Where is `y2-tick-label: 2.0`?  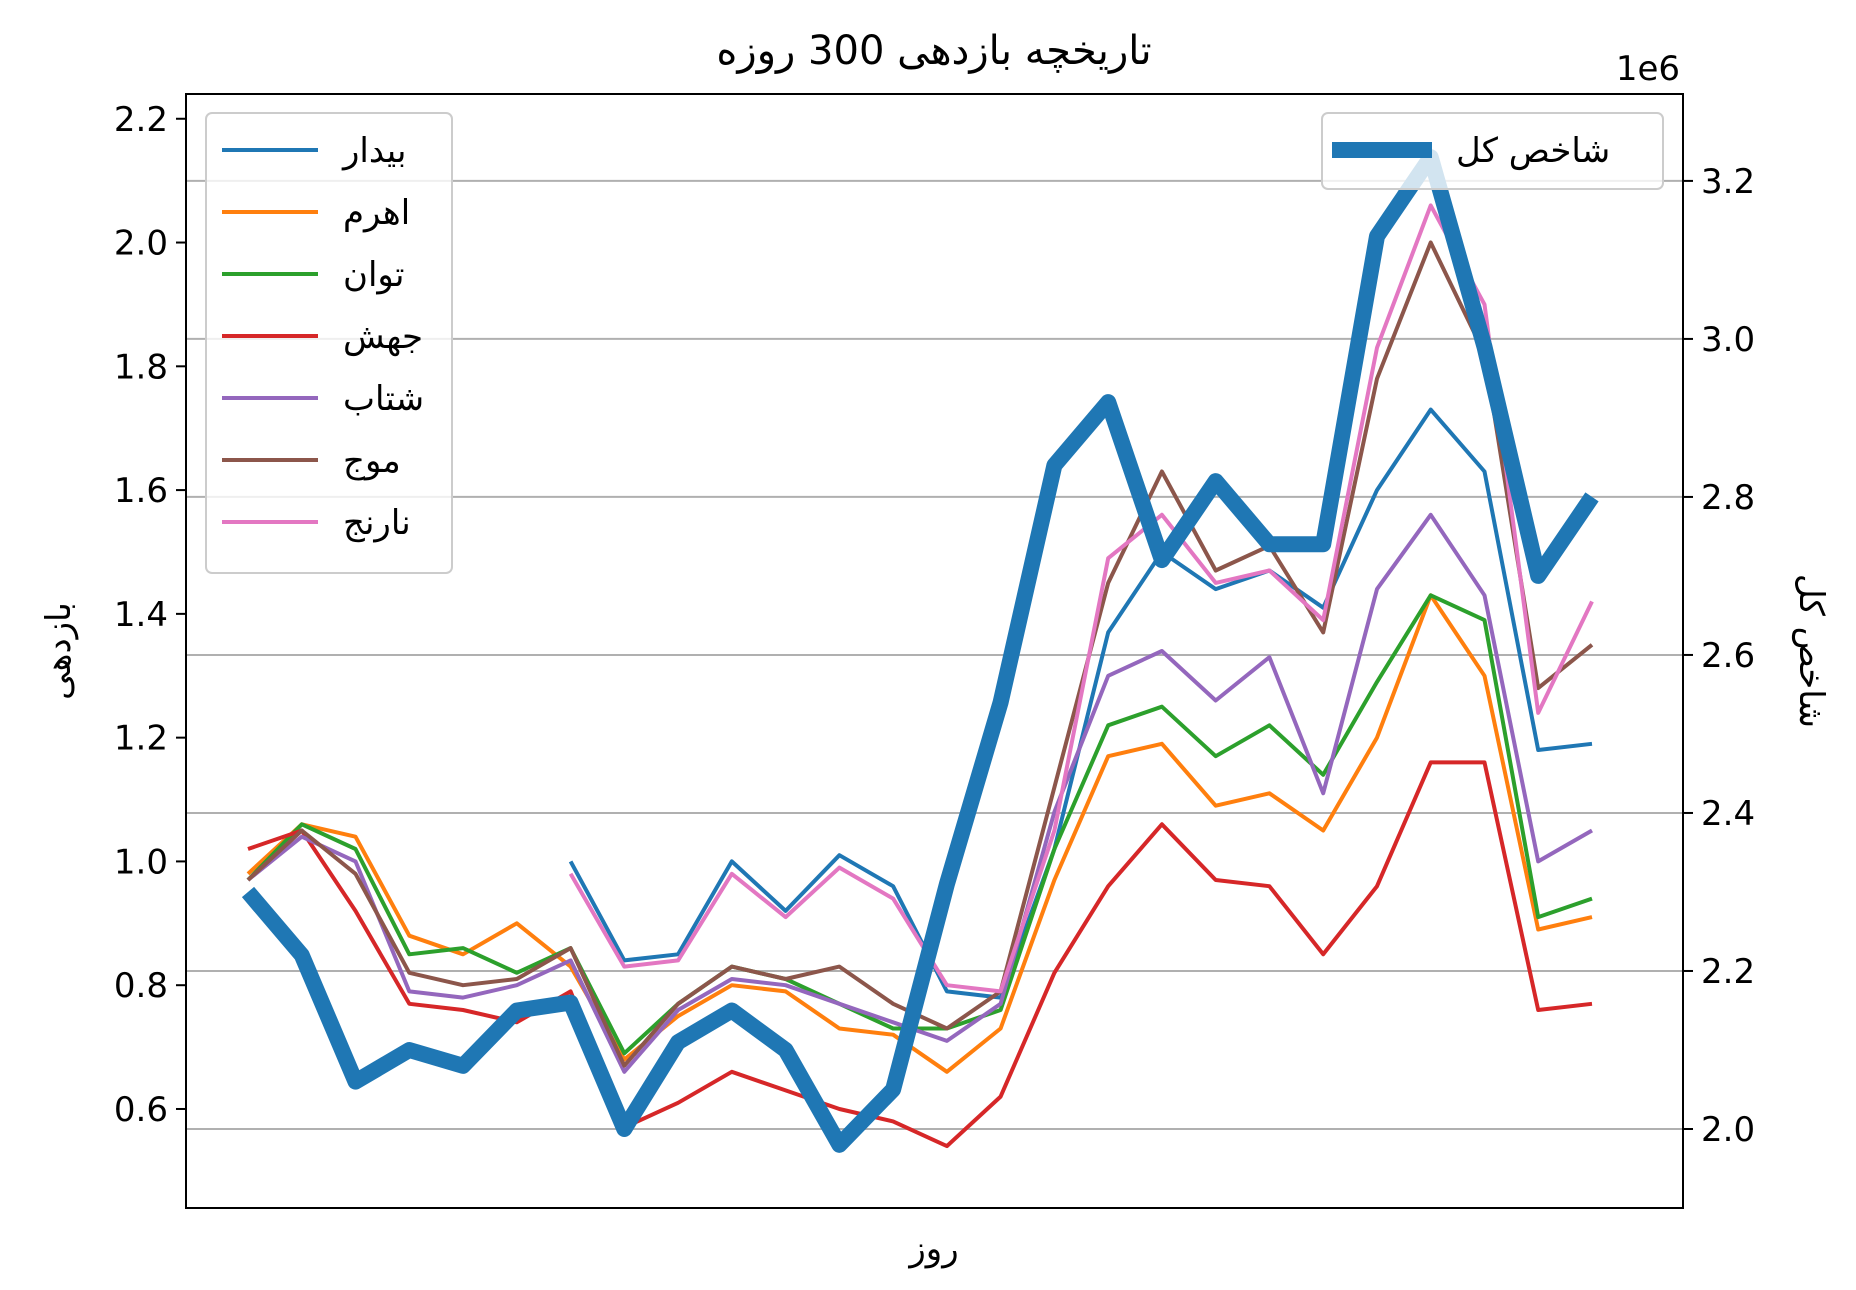
y2-tick-label: 2.0 is located at coordinates (1728, 1130).